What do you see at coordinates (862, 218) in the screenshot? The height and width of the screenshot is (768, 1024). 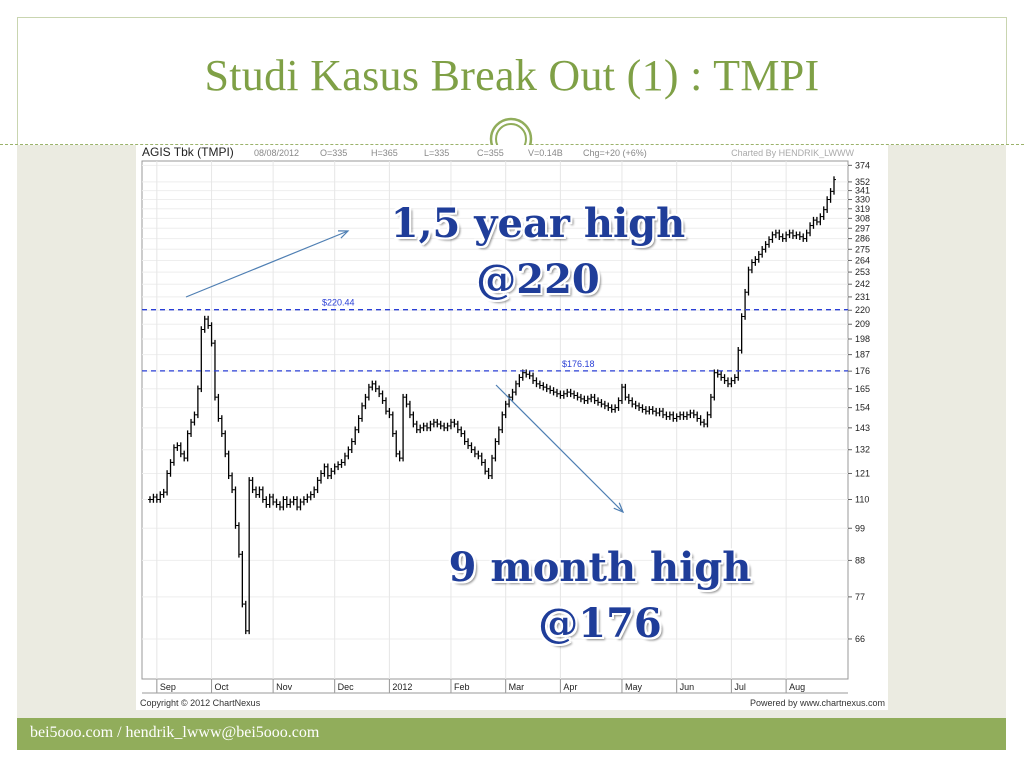 I see `y-tick-label: 308` at bounding box center [862, 218].